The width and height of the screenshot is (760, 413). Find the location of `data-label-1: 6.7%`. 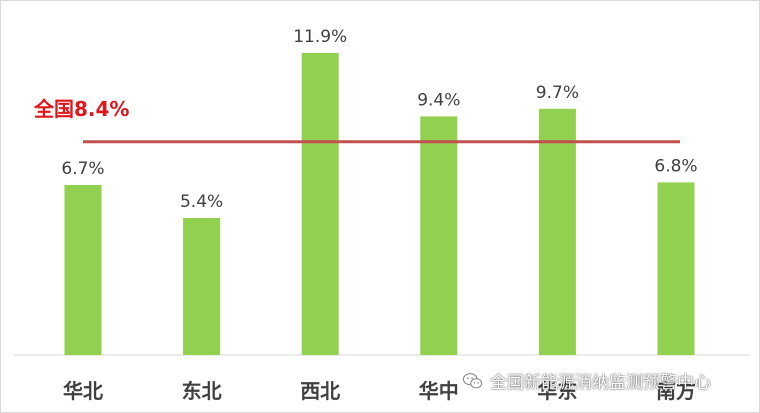

data-label-1: 6.7% is located at coordinates (82, 169).